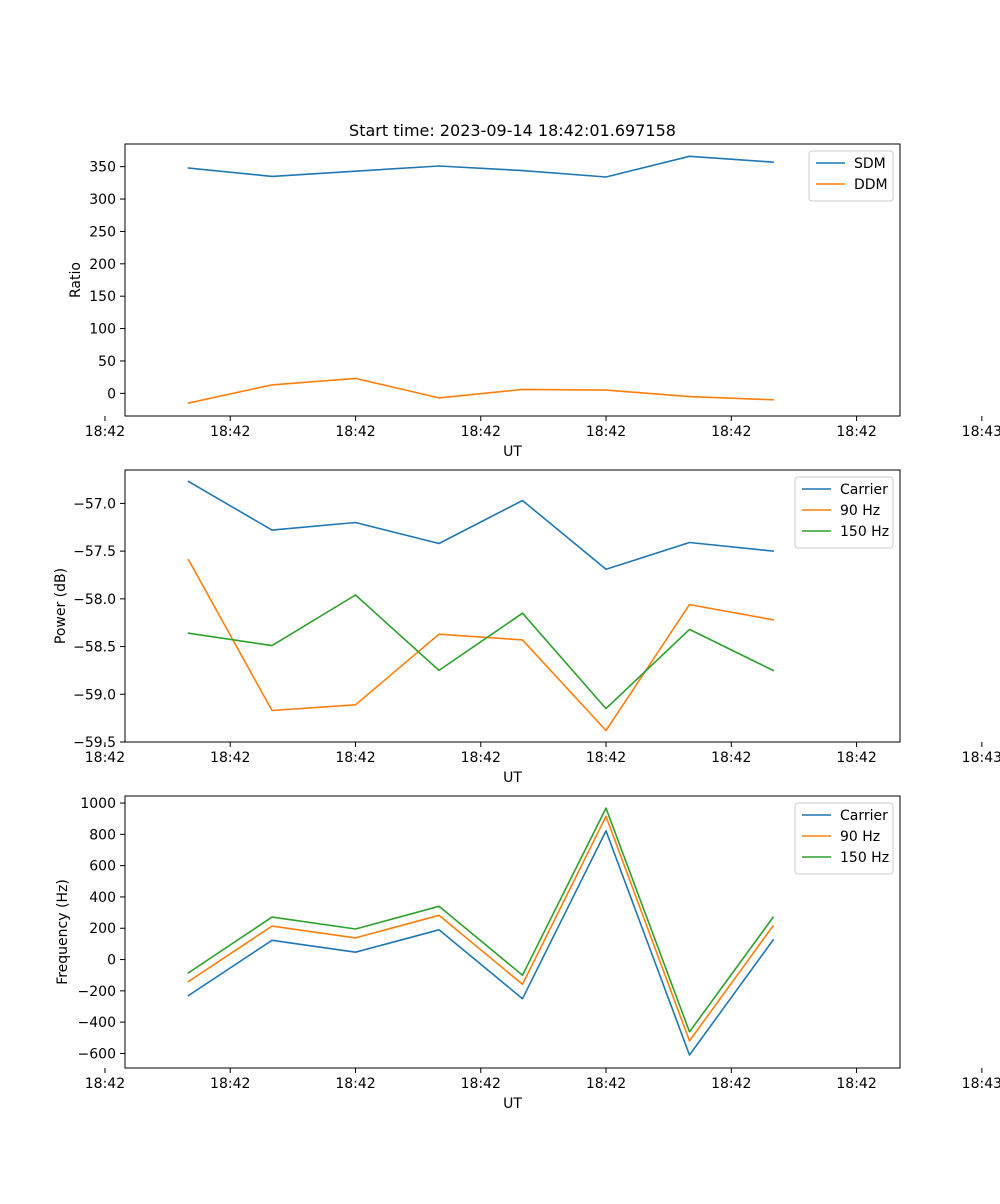 The image size is (1000, 1204). Describe the element at coordinates (102, 898) in the screenshot. I see `y-tick-label: 400` at that location.